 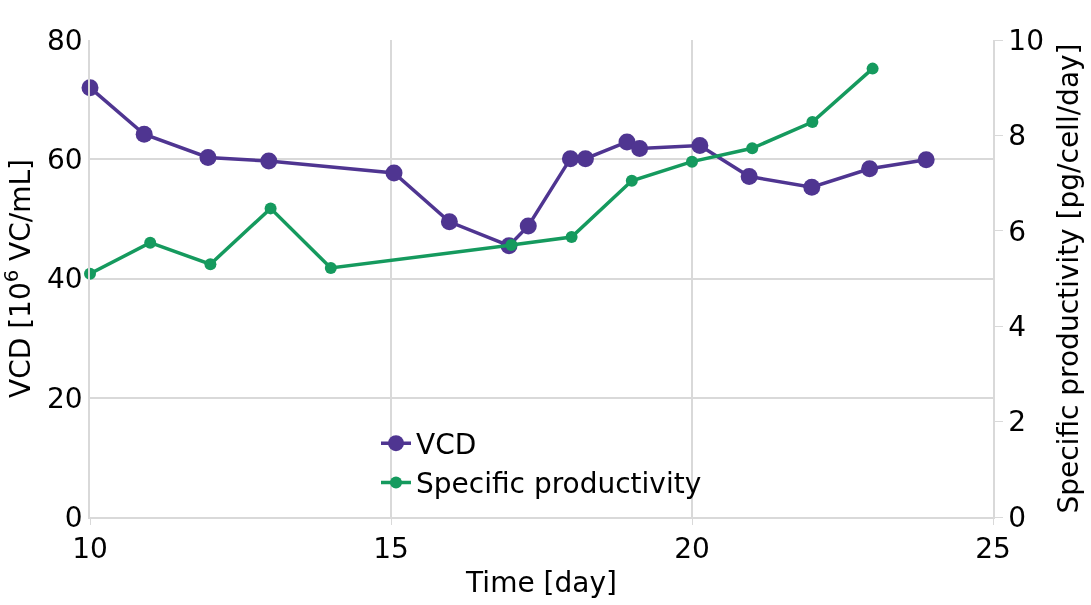 What do you see at coordinates (1017, 422) in the screenshot?
I see `y2-tick-label: 2` at bounding box center [1017, 422].